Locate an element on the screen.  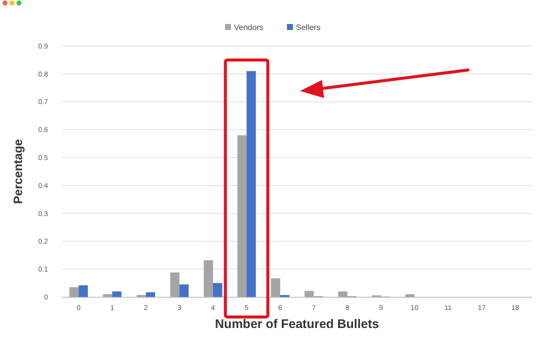
y-axis-title: Percentage is located at coordinates (18, 171).